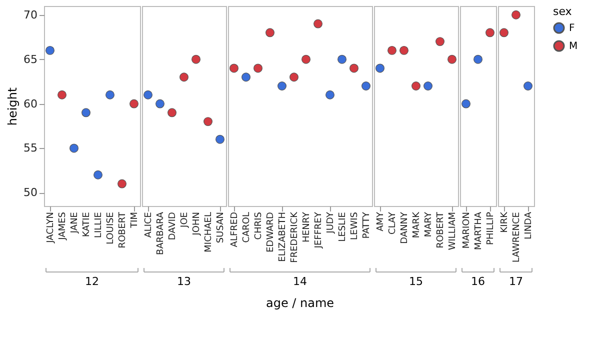 The image size is (609, 337). Describe the element at coordinates (184, 281) in the screenshot. I see `x-axis-title: 13` at that location.